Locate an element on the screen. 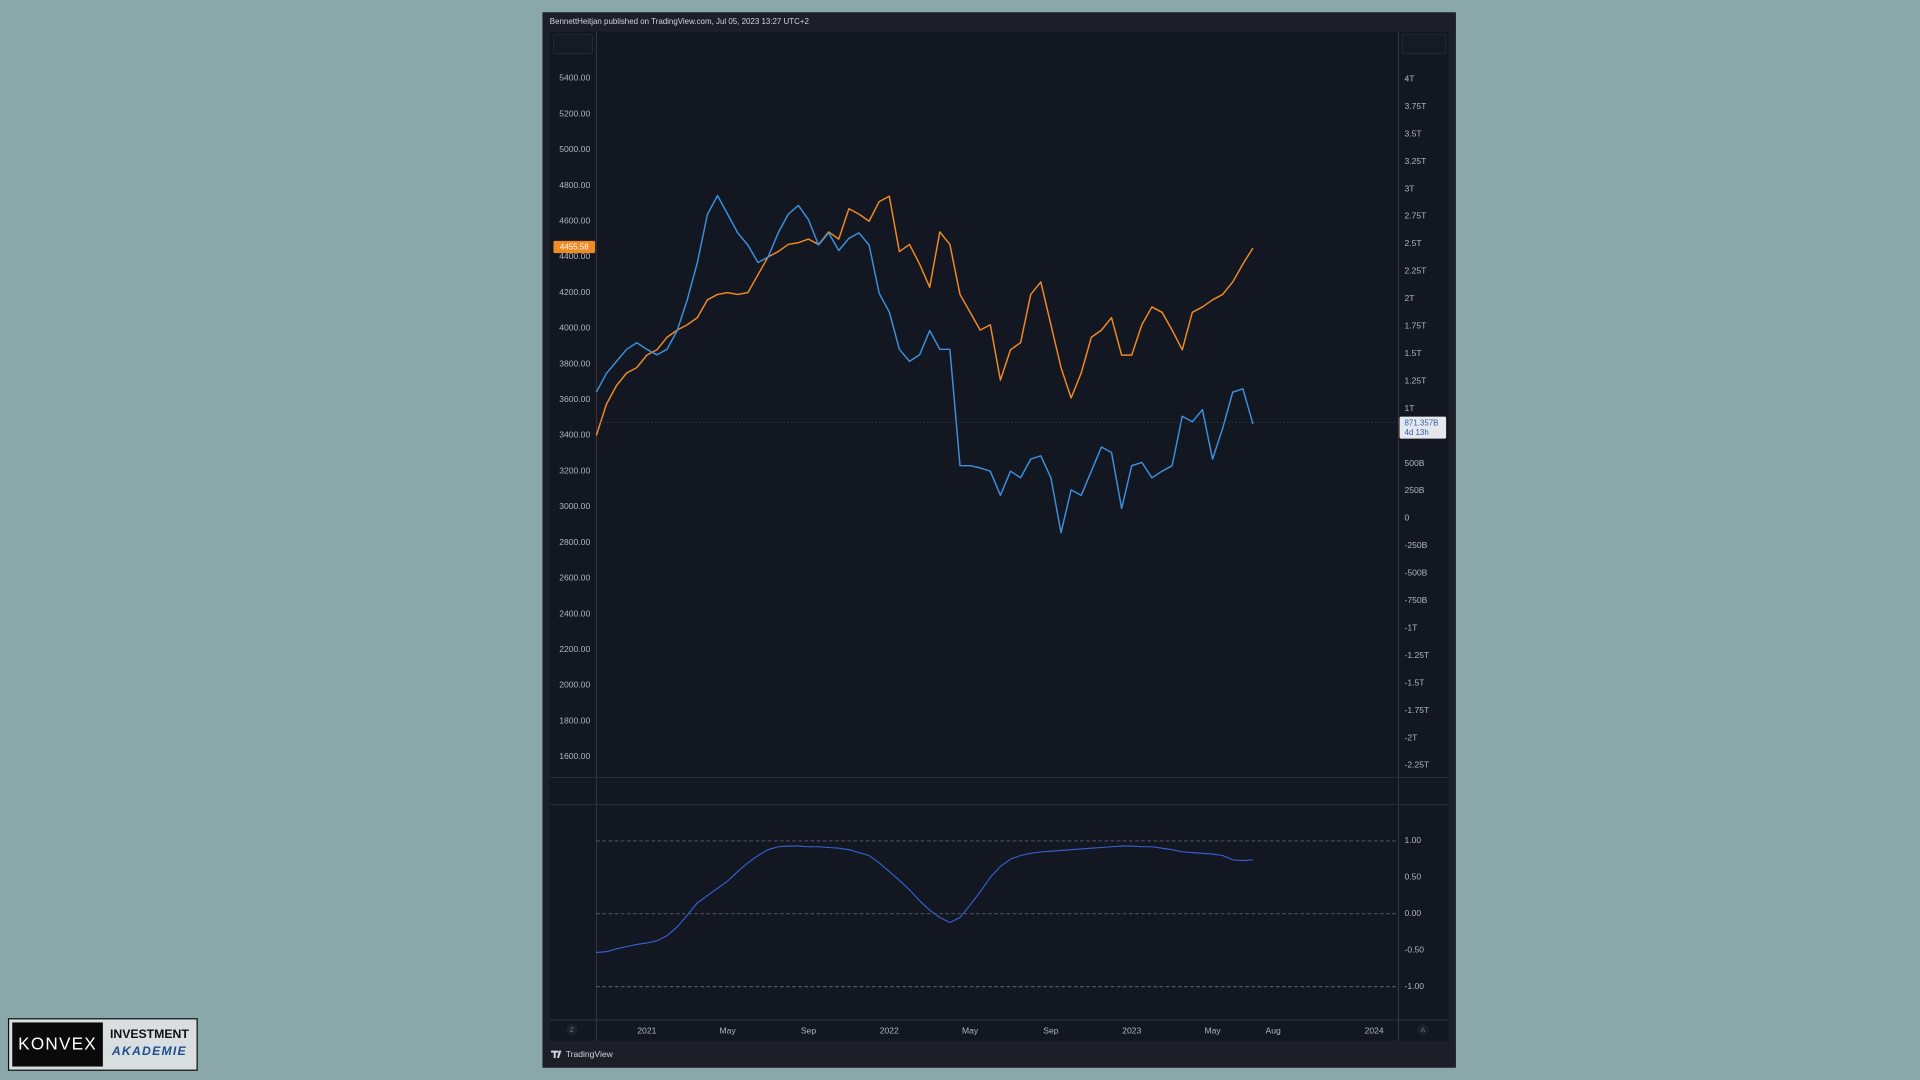 The height and width of the screenshot is (1080, 1920). tick-label: 3.25T is located at coordinates (1415, 161).